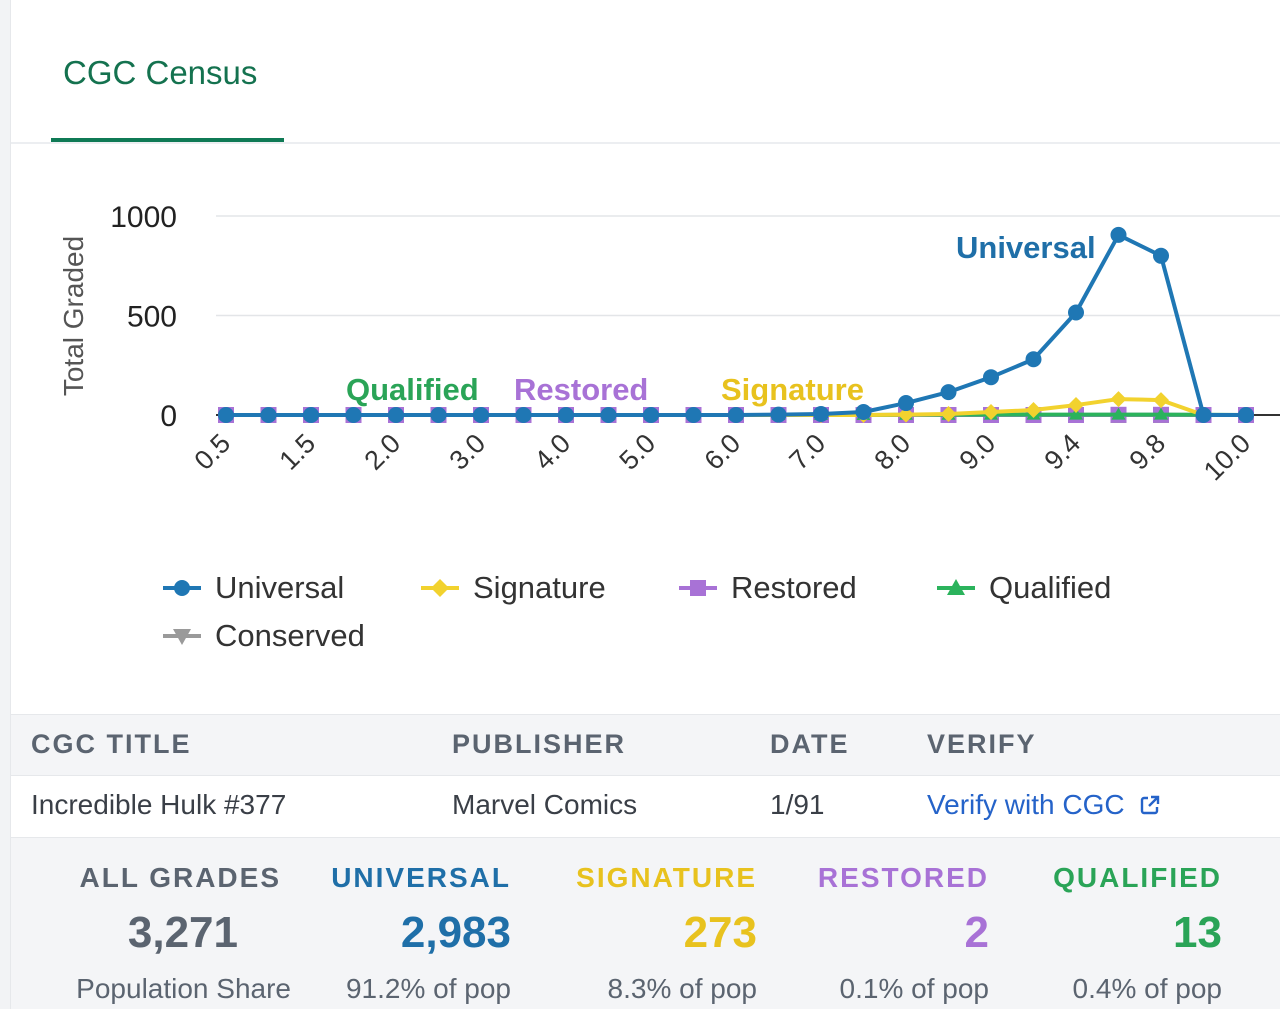 The width and height of the screenshot is (1280, 1009). What do you see at coordinates (159, 804) in the screenshot?
I see `cell-title: Incredible Hulk #377` at bounding box center [159, 804].